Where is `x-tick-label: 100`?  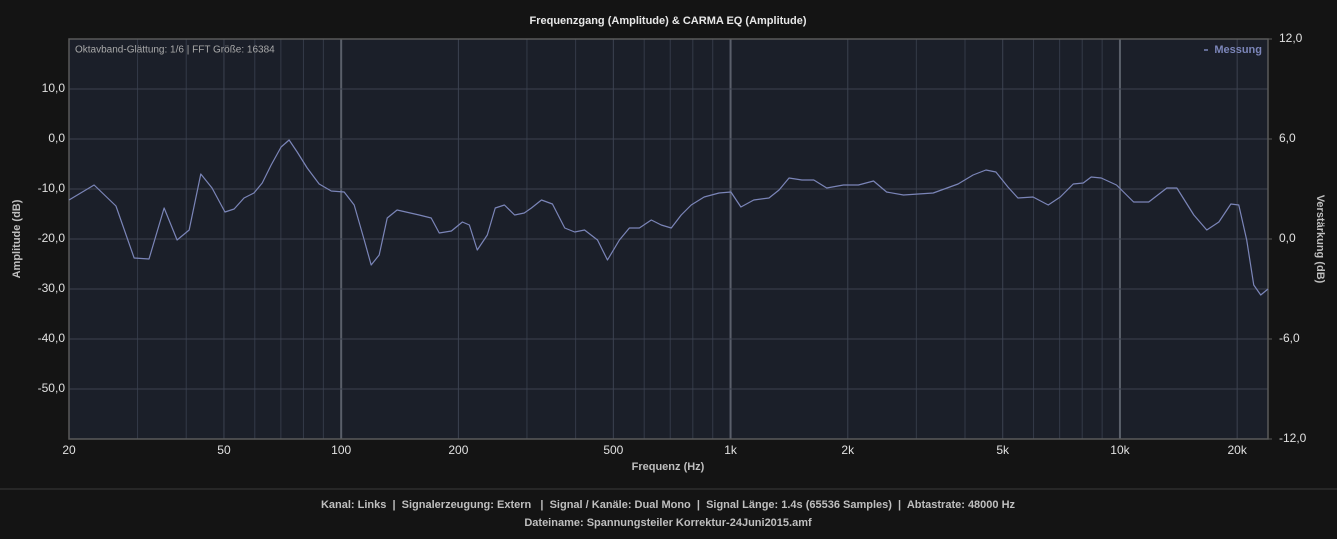
x-tick-label: 100 is located at coordinates (341, 450).